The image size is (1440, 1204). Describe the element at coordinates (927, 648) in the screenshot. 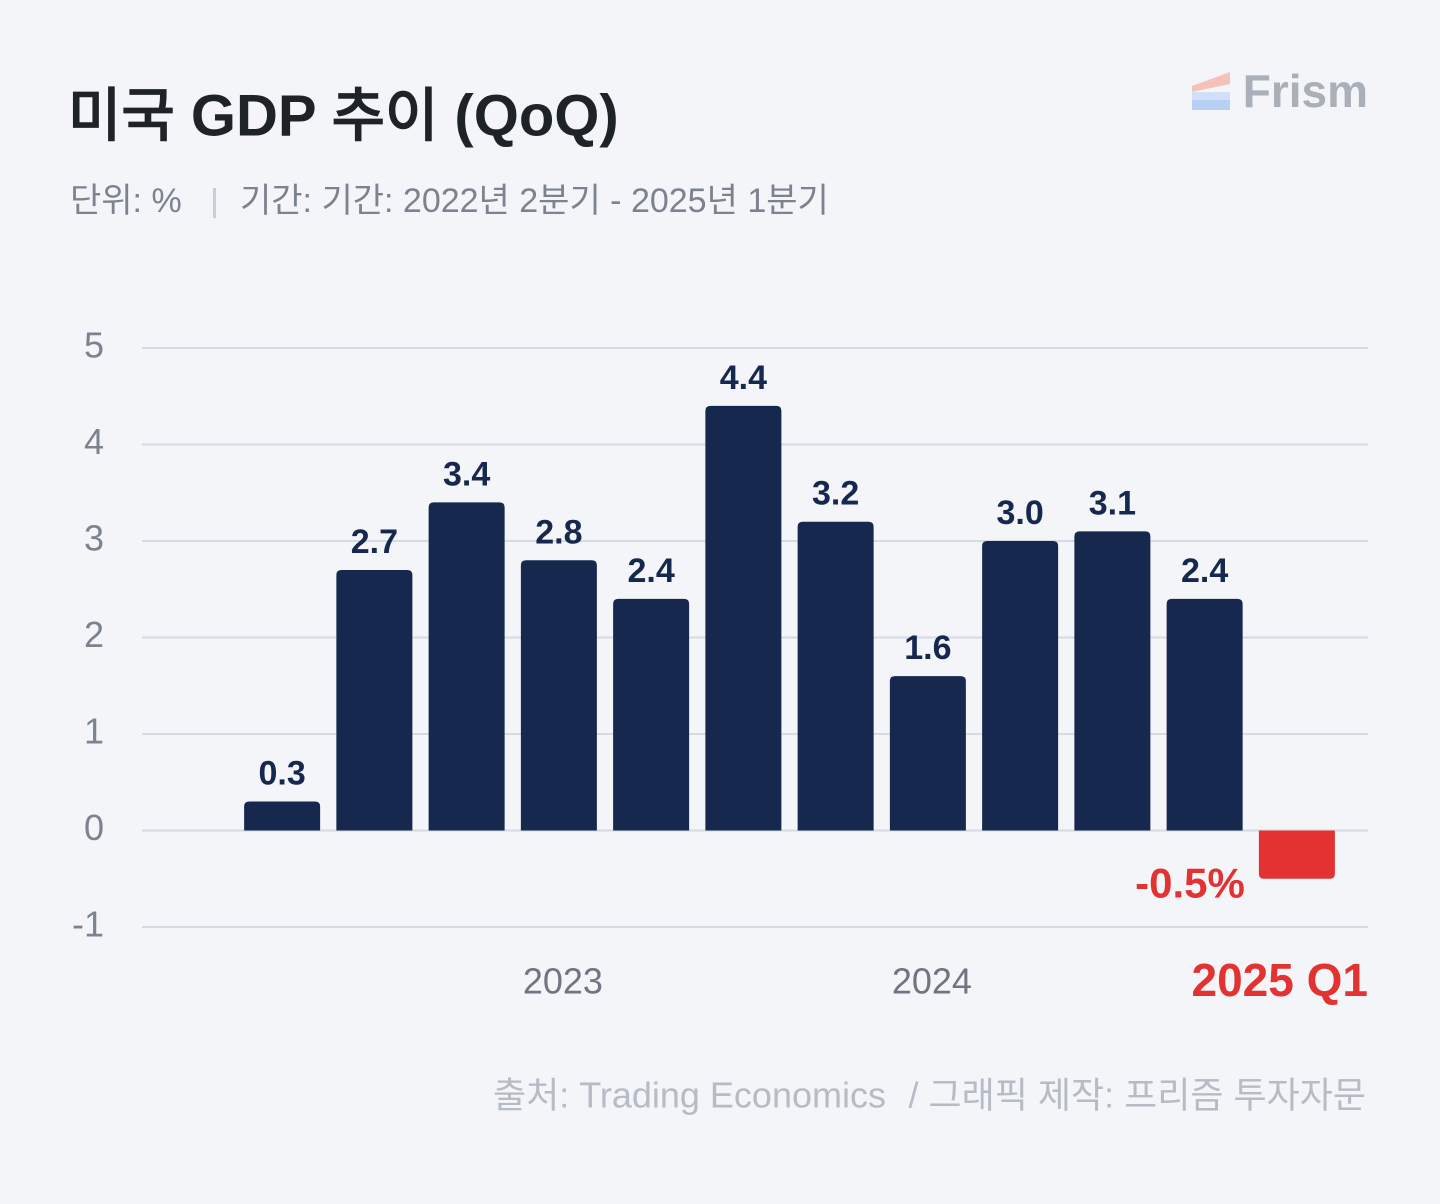

I see `value-label: 1.6` at that location.